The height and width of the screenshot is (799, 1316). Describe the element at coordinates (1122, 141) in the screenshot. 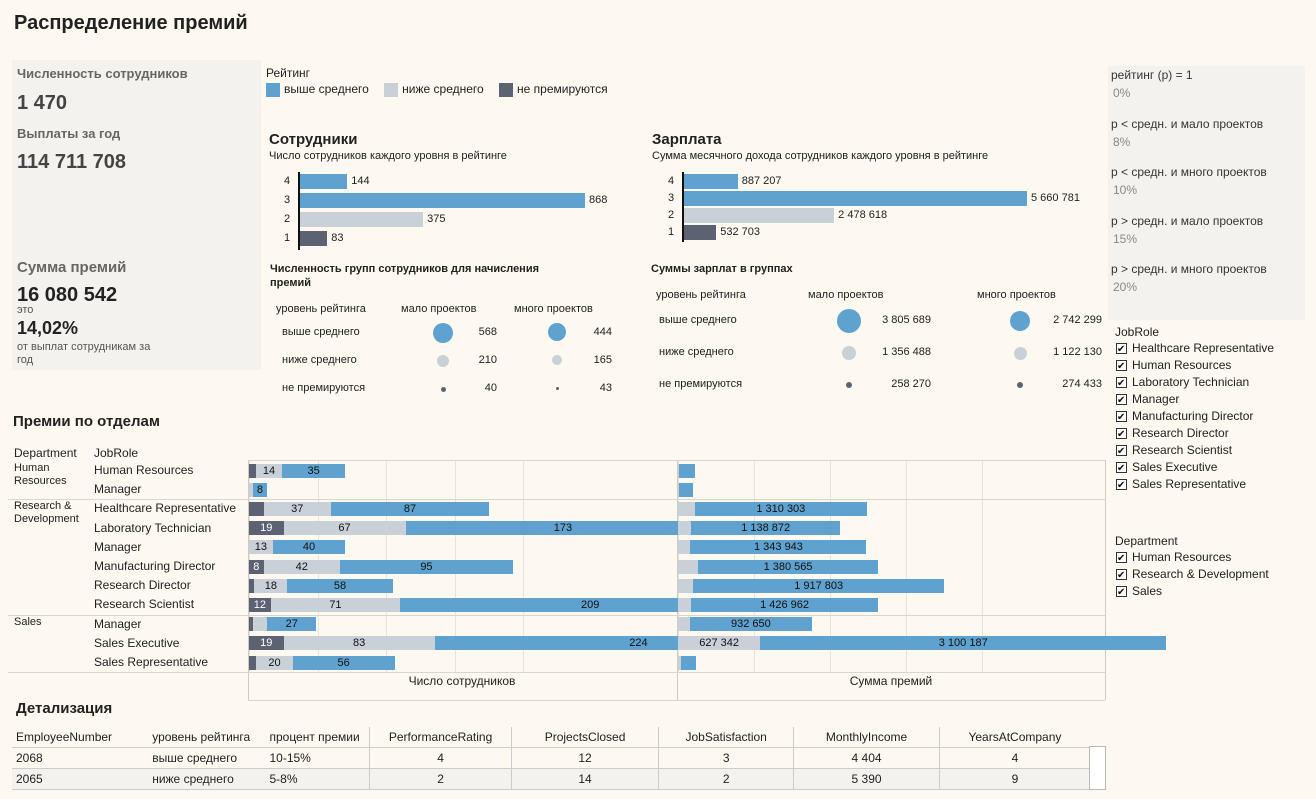

I see `param-value: 8%` at that location.